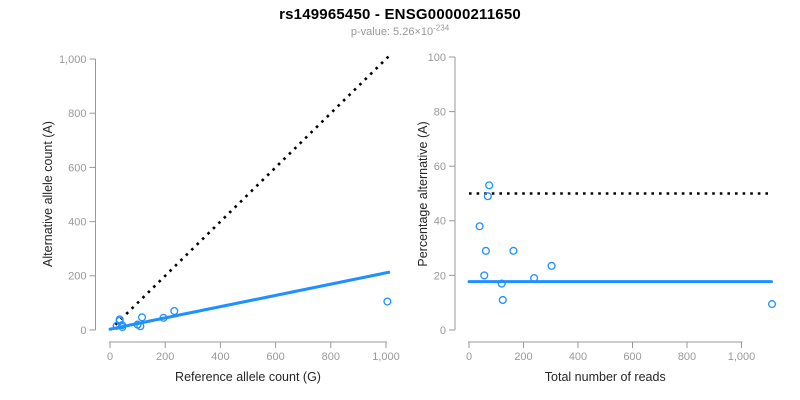 This screenshot has height=400, width=800. What do you see at coordinates (441, 28) in the screenshot?
I see `p-value-exponent: -234` at bounding box center [441, 28].